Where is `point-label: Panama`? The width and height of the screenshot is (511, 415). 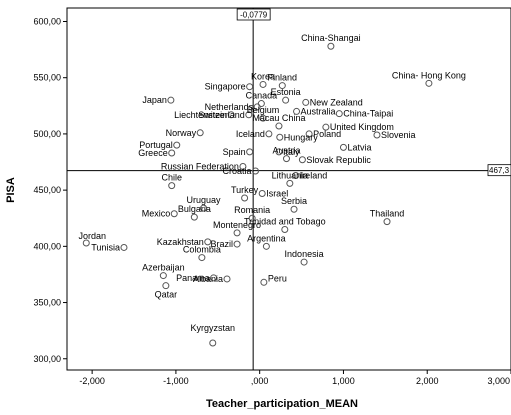
point-label: Panama is located at coordinates (193, 278).